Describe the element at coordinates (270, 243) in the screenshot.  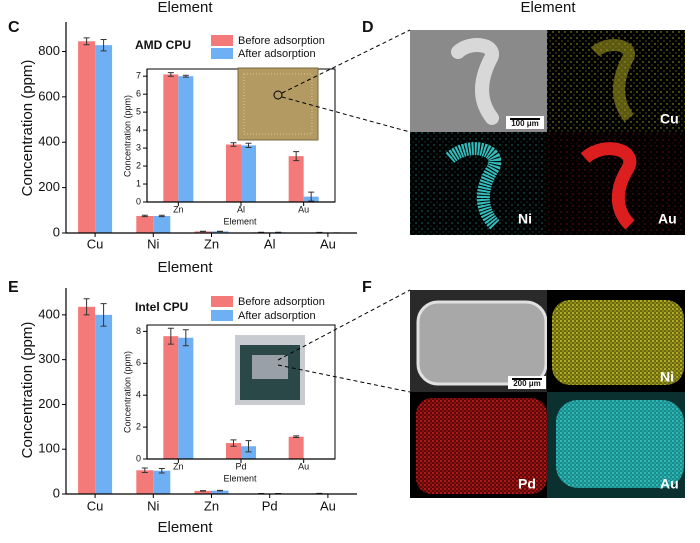
I see `x-tick-label: Al` at that location.